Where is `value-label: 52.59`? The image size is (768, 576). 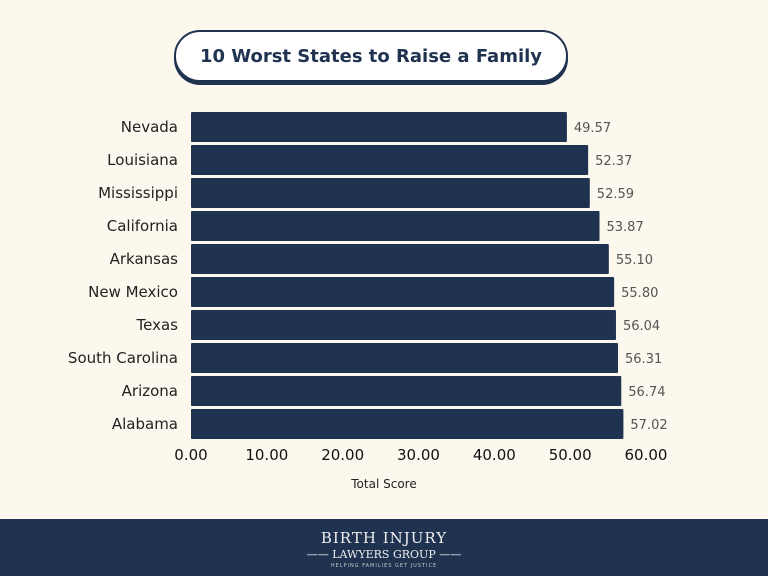 value-label: 52.59 is located at coordinates (615, 194).